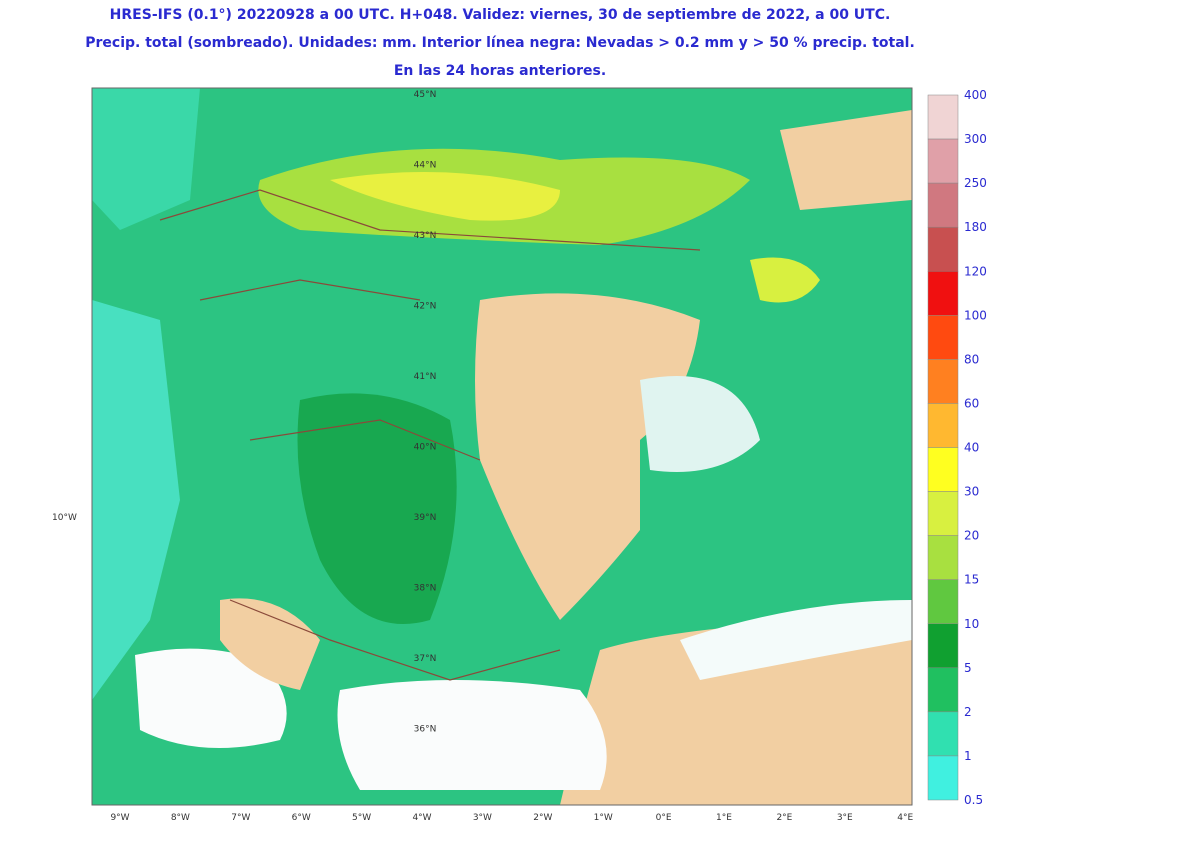 This screenshot has width=1200, height=854. I want to click on colorbar-label: 80, so click(971, 359).